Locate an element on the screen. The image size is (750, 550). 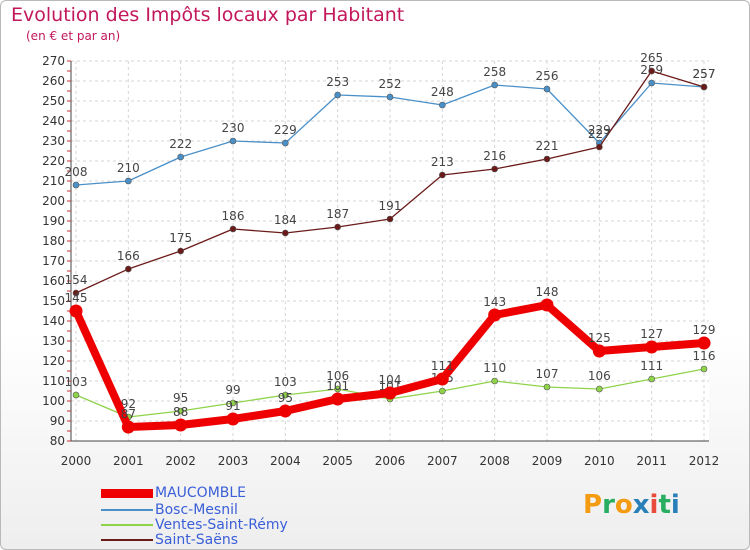
x-tick-label: 2002 is located at coordinates (180, 461).